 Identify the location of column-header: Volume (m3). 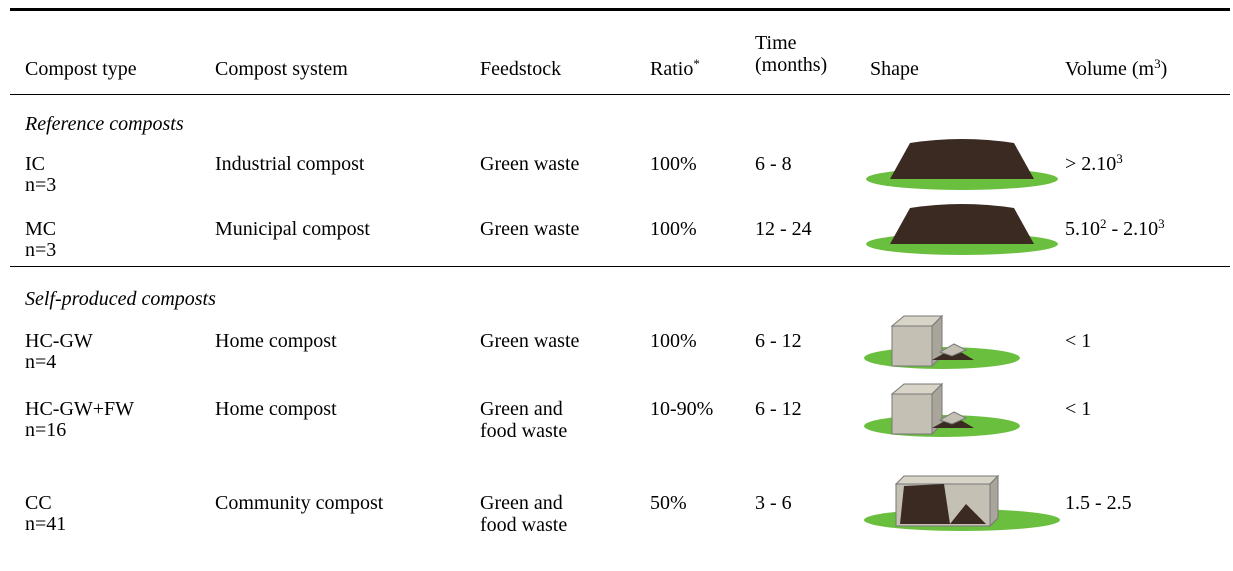
(1116, 68).